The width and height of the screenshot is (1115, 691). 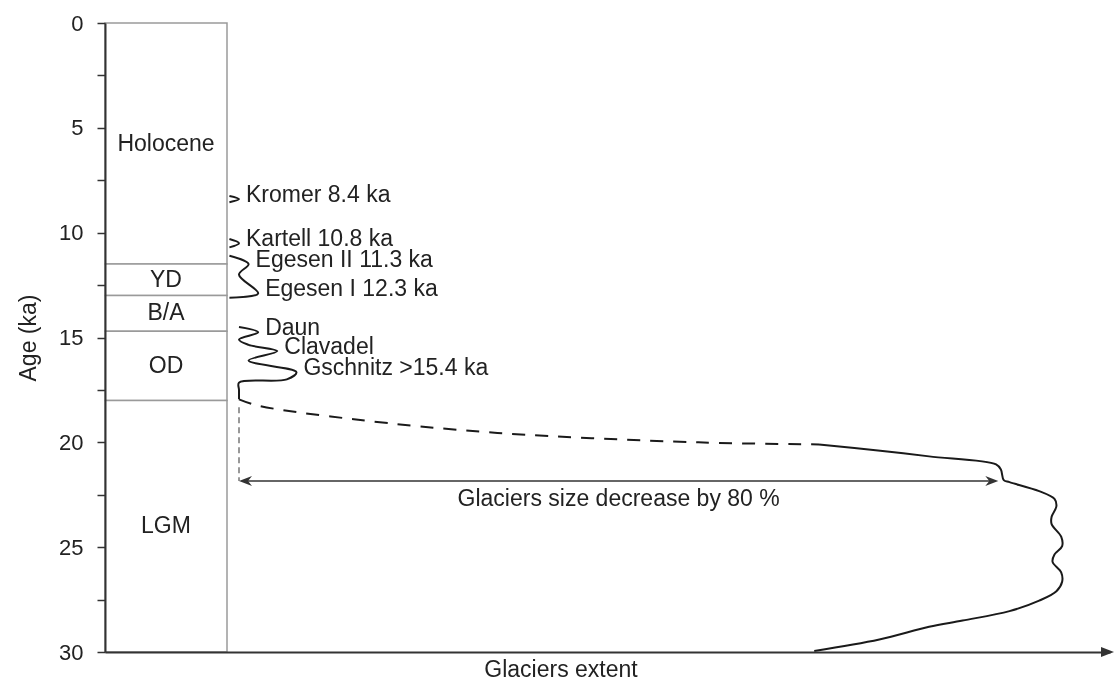 What do you see at coordinates (71, 337) in the screenshot?
I see `y-tick-label: 15` at bounding box center [71, 337].